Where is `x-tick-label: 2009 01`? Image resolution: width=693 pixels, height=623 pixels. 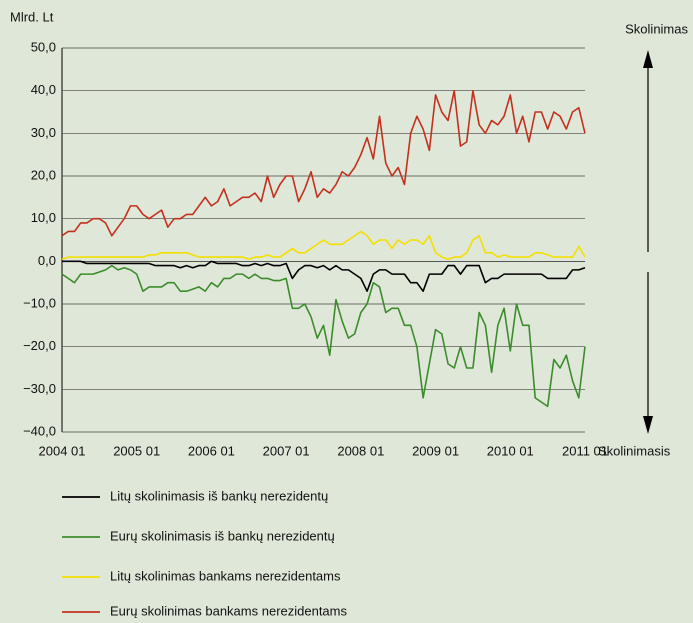 x-tick-label: 2009 01 is located at coordinates (435, 450).